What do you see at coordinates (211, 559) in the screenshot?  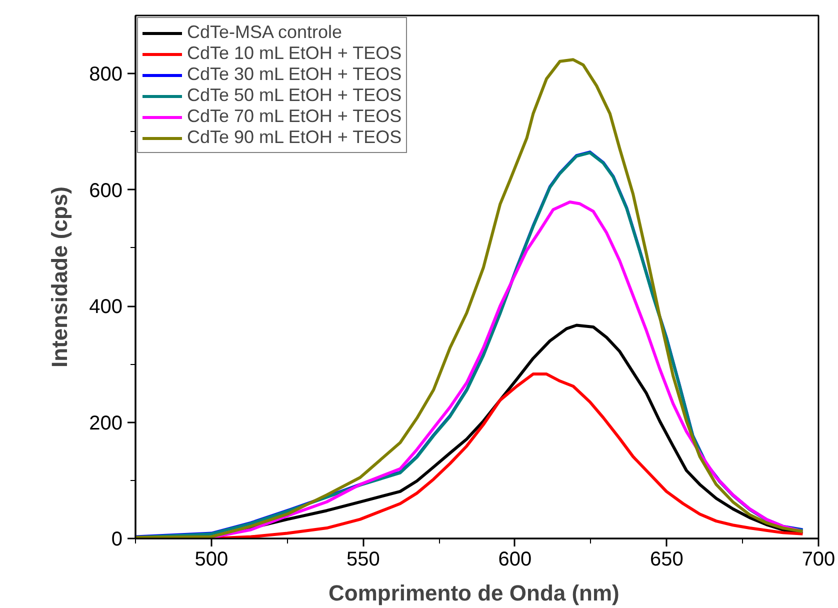 I see `x-tick-label: 500` at bounding box center [211, 559].